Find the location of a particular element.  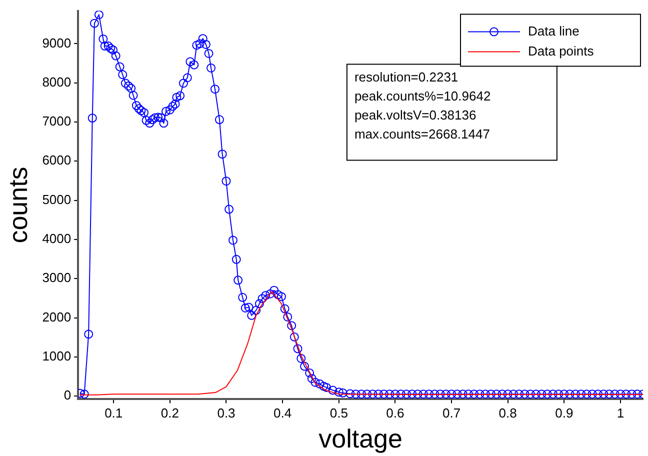

y-tick-label: 3000 is located at coordinates (57, 278).